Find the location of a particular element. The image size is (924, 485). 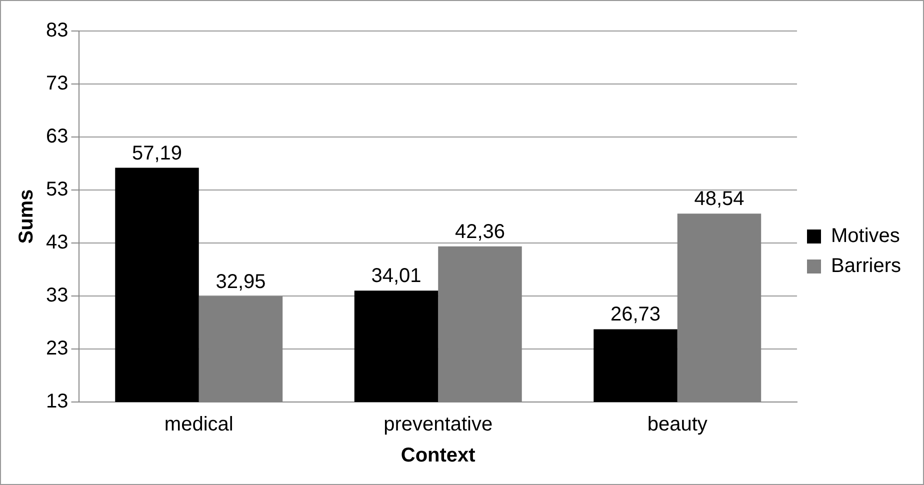

y-tick-label: 23 is located at coordinates (57, 349).